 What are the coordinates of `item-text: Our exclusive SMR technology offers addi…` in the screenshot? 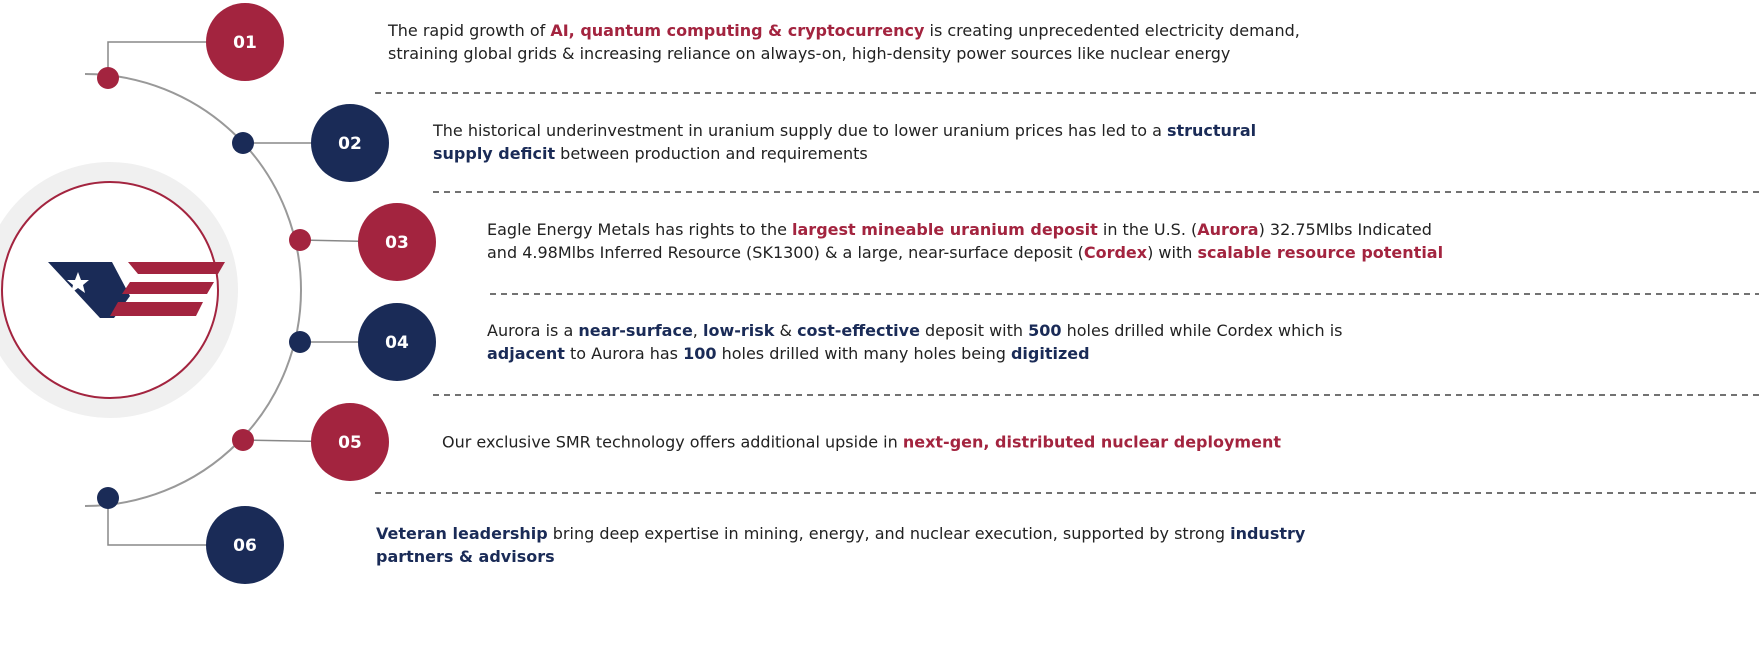 It's located at (861, 442).